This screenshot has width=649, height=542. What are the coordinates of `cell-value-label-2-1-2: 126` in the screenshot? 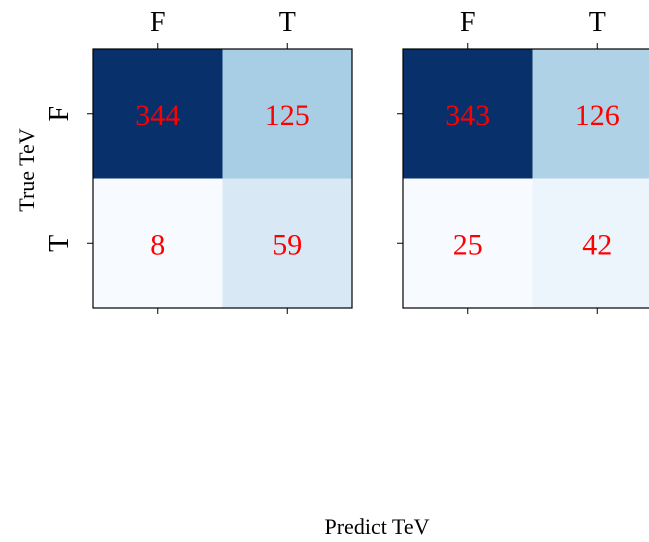 It's located at (597, 115).